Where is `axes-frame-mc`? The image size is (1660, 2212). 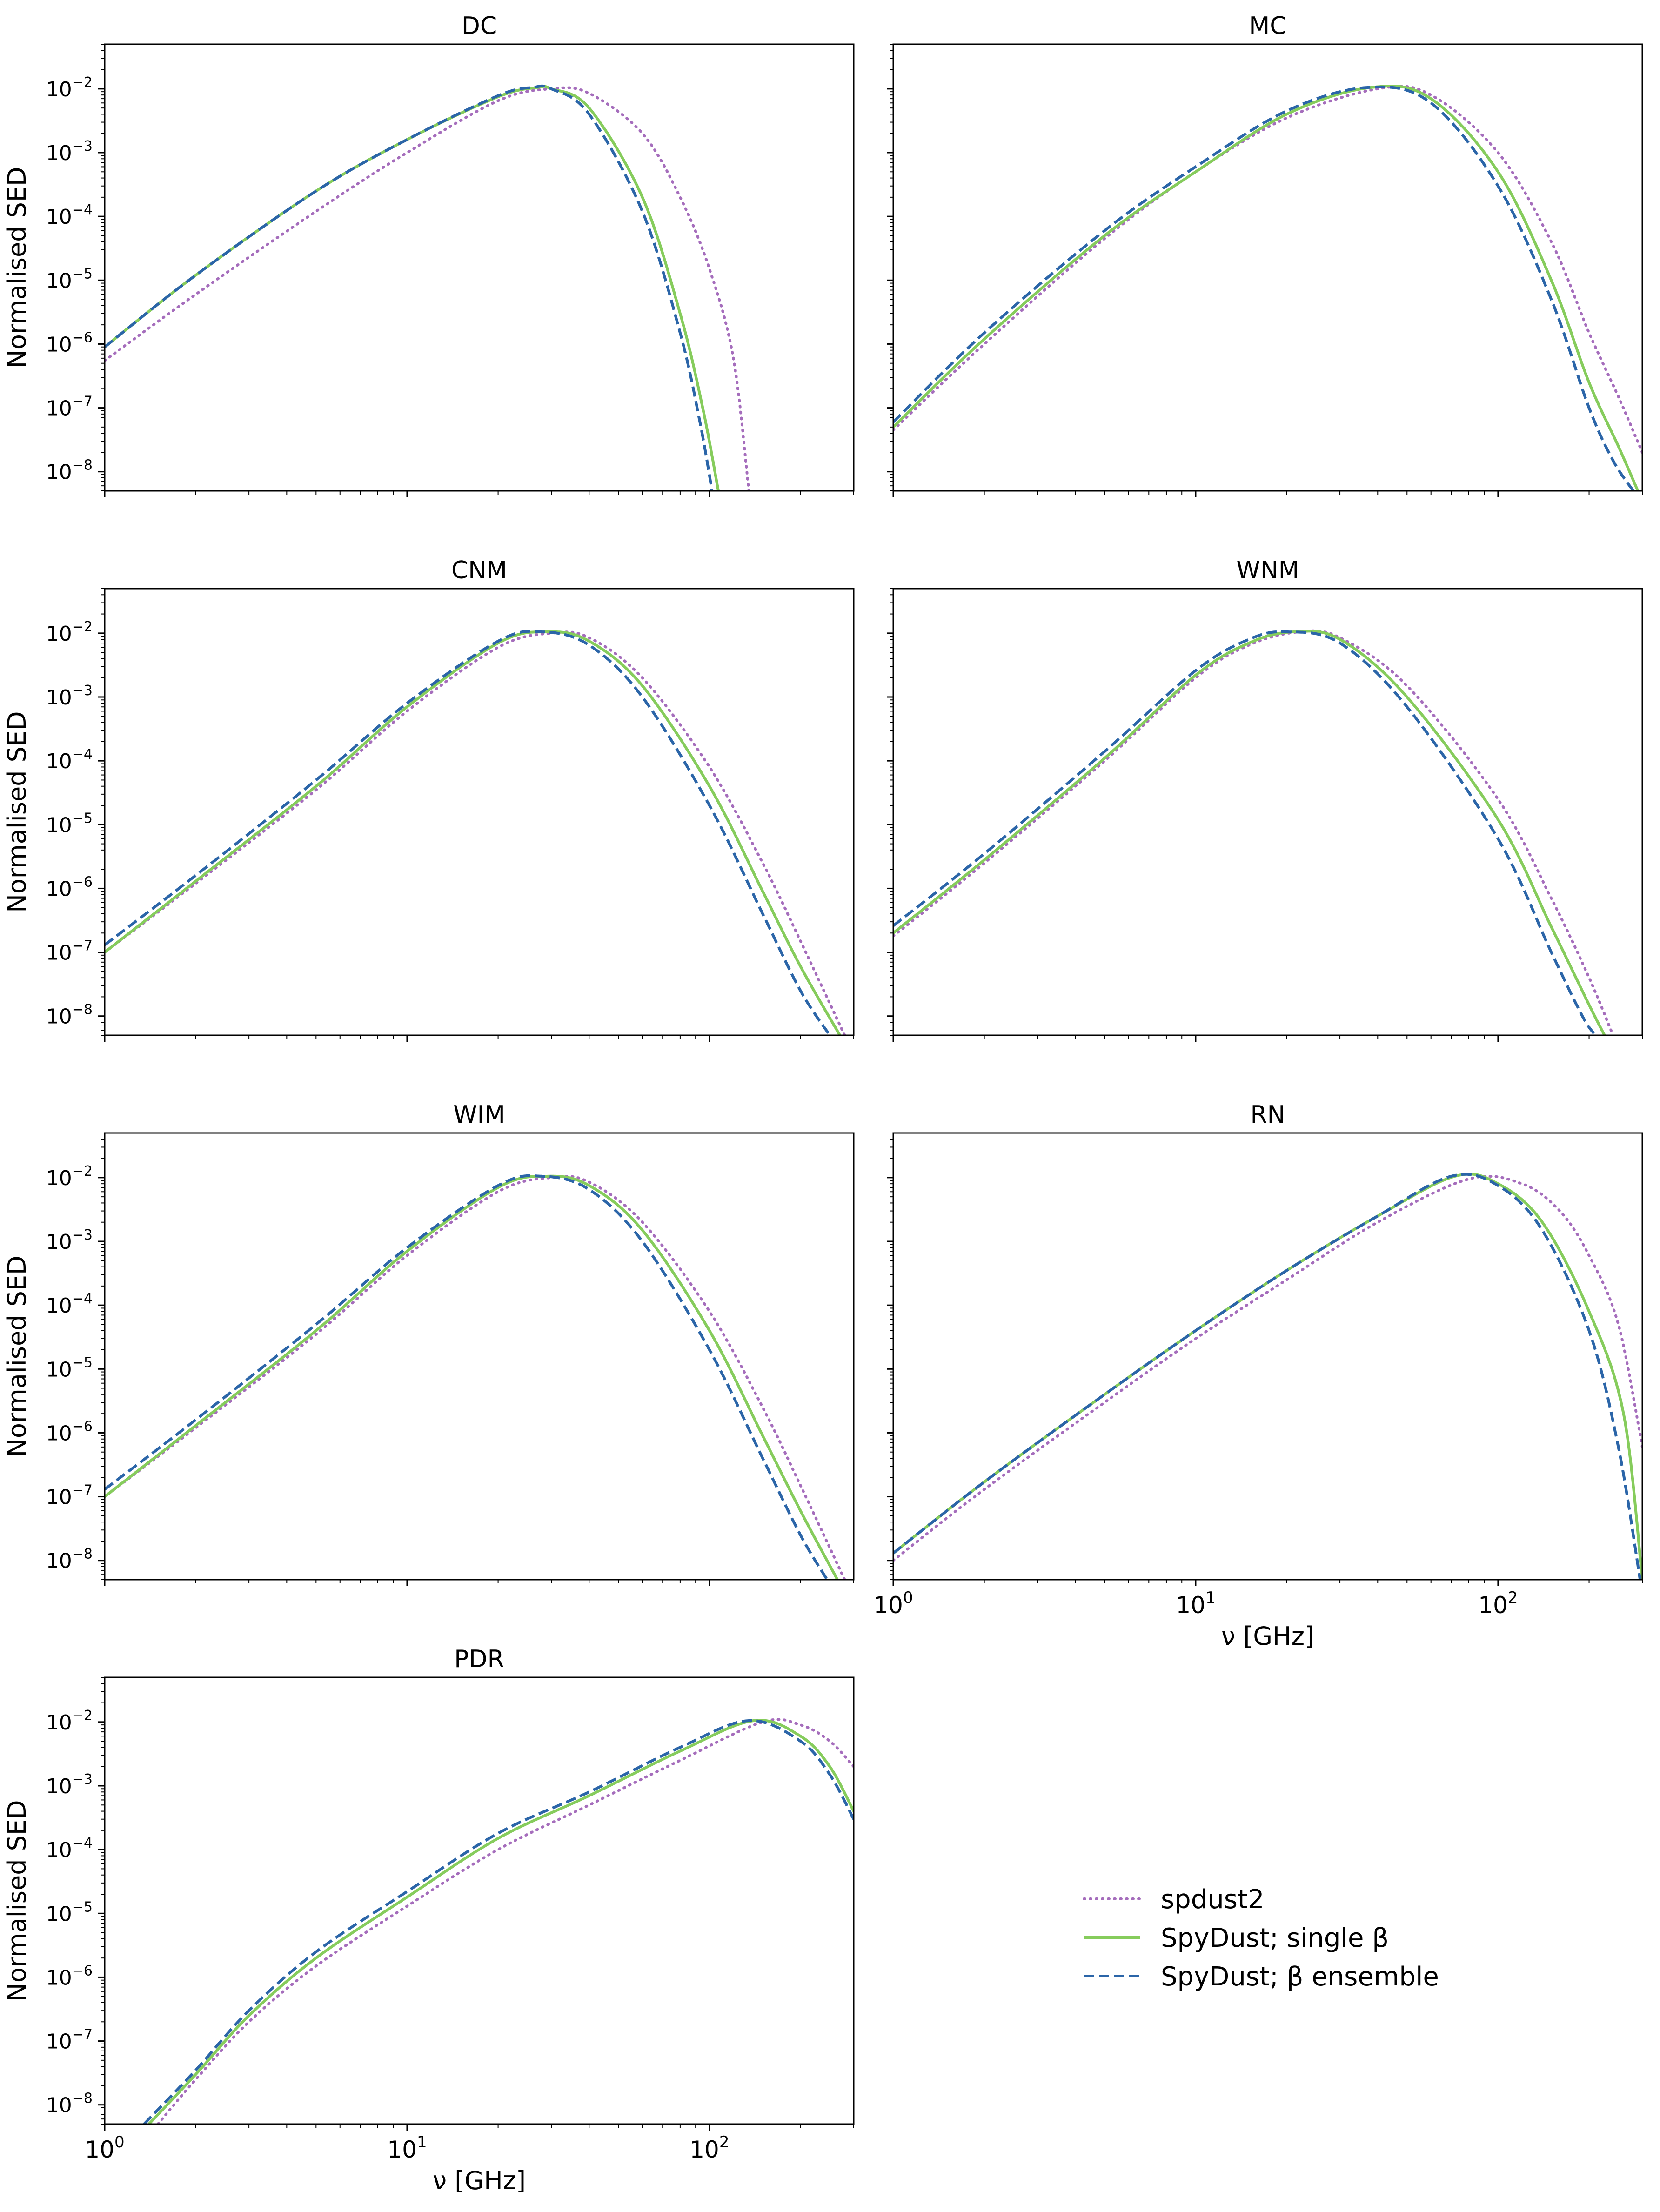 axes-frame-mc is located at coordinates (1267, 267).